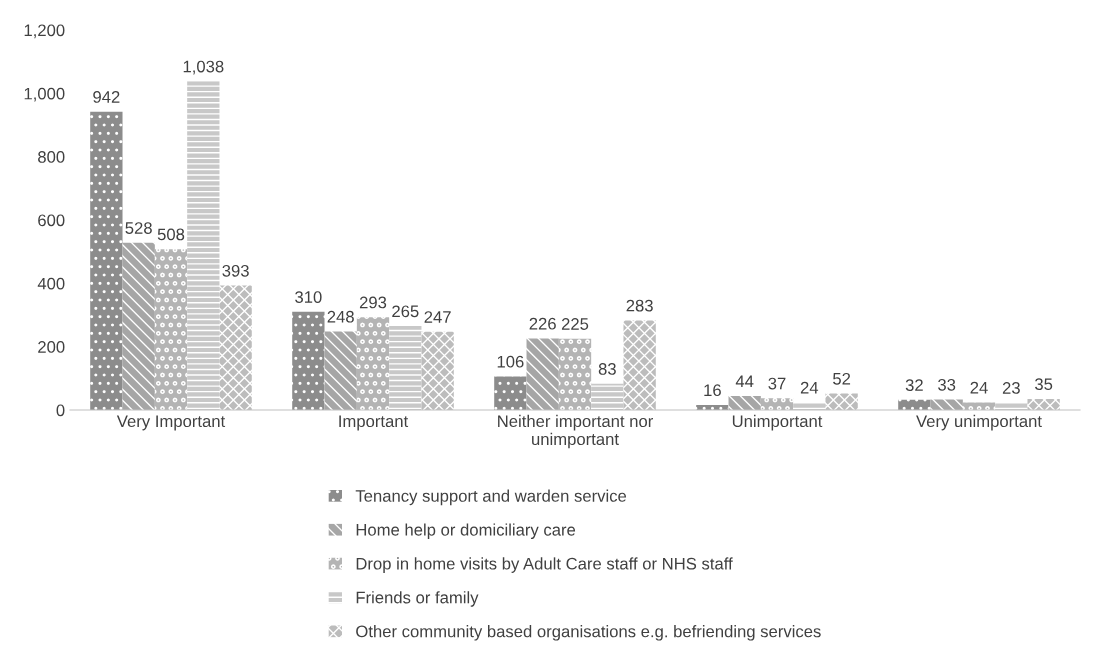 The height and width of the screenshot is (661, 1095). I want to click on x-tick-label: Very Important, so click(171, 423).